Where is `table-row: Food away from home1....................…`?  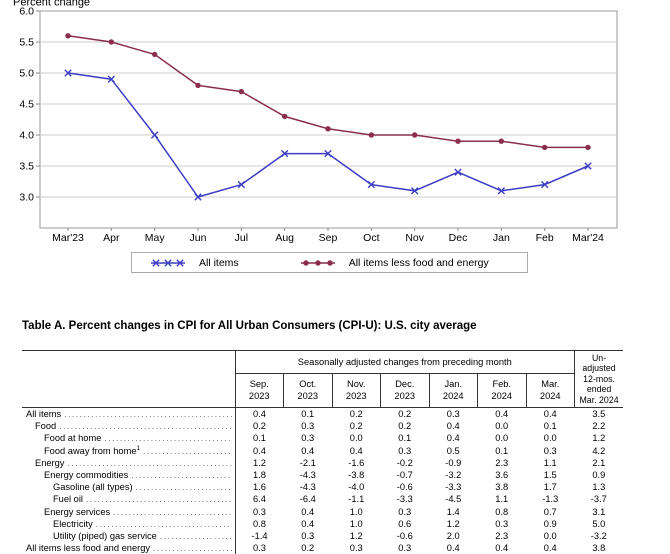 table-row: Food away from home1....................… is located at coordinates (322, 450).